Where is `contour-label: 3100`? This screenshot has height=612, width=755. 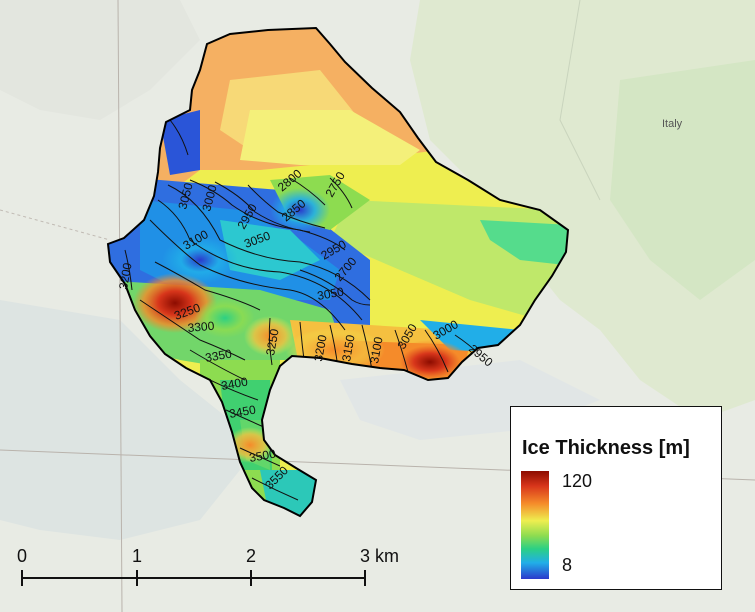
contour-label: 3100 is located at coordinates (376, 349).